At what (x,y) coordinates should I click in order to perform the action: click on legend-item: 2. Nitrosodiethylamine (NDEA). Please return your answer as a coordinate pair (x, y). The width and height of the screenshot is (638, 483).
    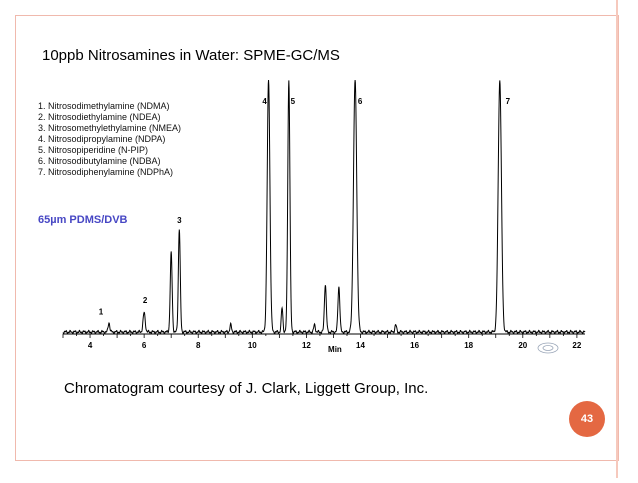
    Looking at the image, I should click on (99, 117).